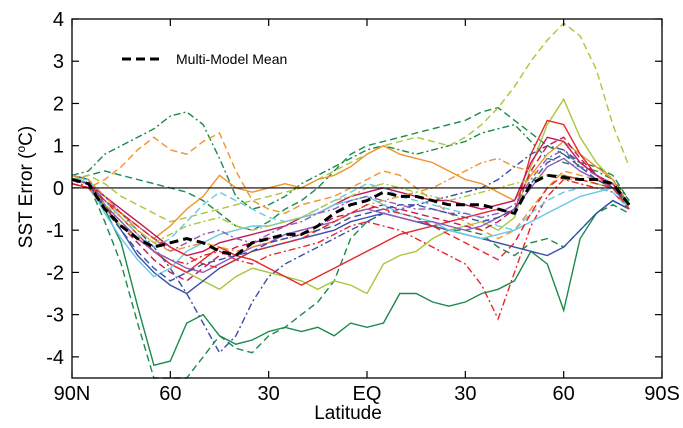 Image resolution: width=683 pixels, height=428 pixels. What do you see at coordinates (26, 136) in the screenshot?
I see `y-axis-title-unit: C)` at bounding box center [26, 136].